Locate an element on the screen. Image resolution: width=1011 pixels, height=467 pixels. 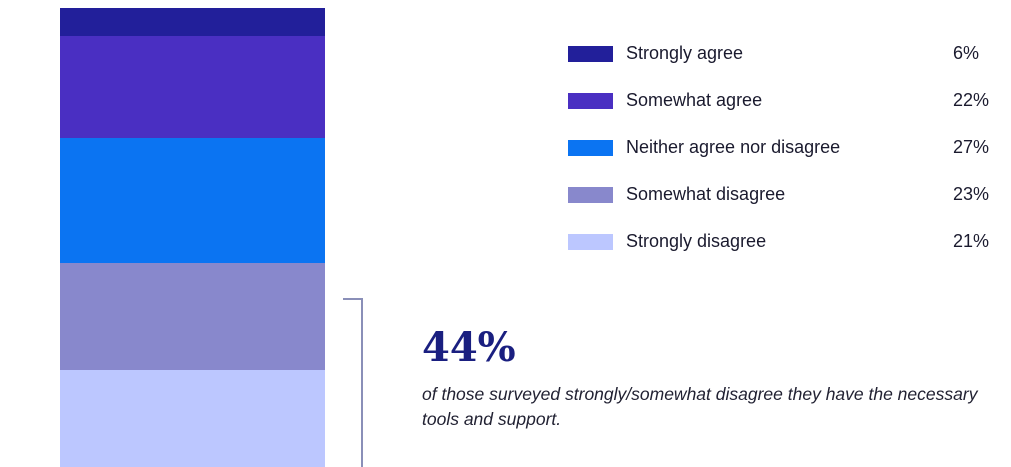
legend-item: Strongly agree 6% is located at coordinates (788, 54).